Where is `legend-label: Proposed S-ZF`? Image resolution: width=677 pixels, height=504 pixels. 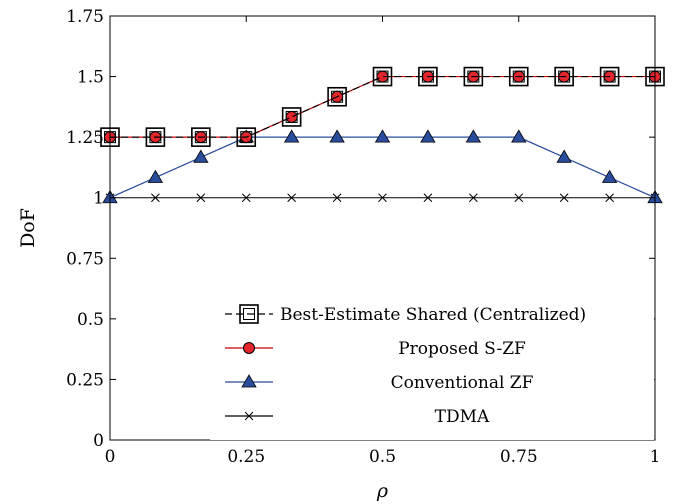
legend-label: Proposed S-ZF is located at coordinates (462, 349).